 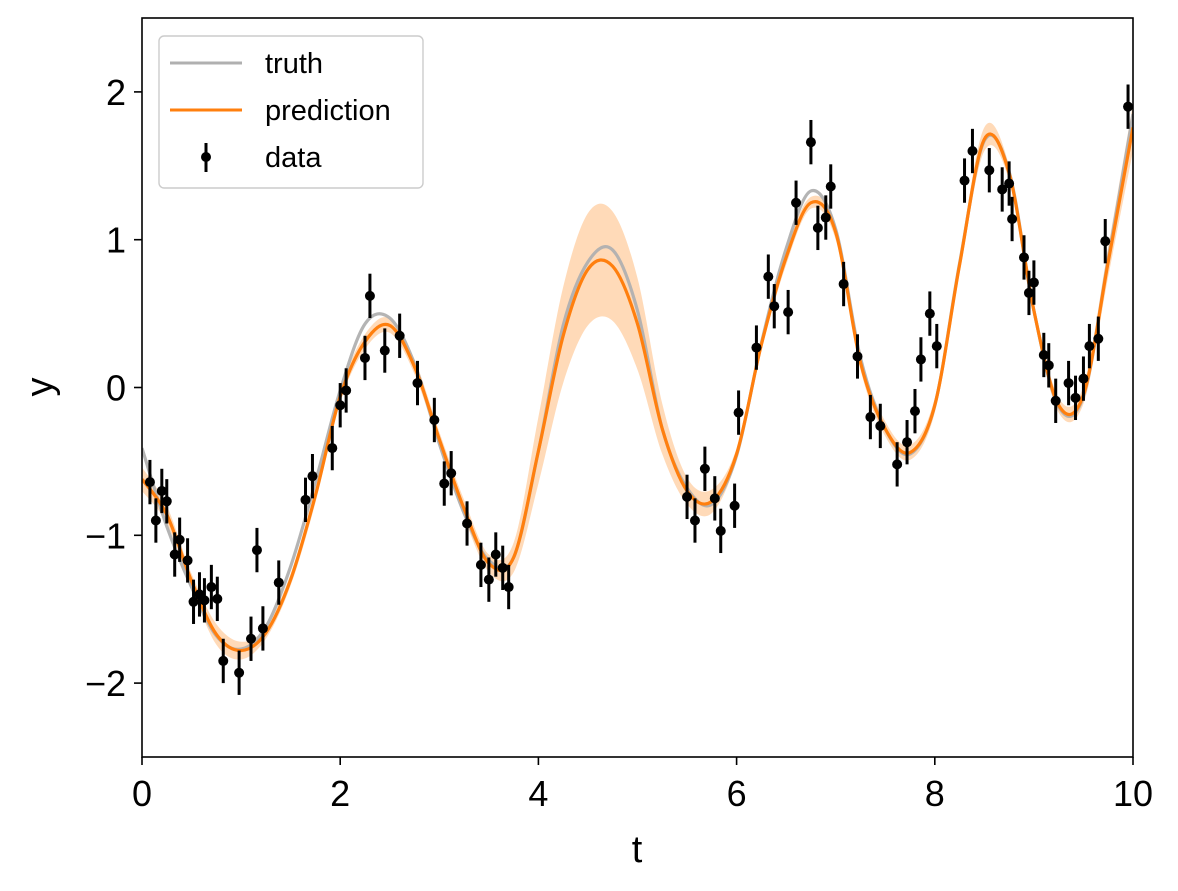 I want to click on x-tick-label: 8, so click(x=935, y=793).